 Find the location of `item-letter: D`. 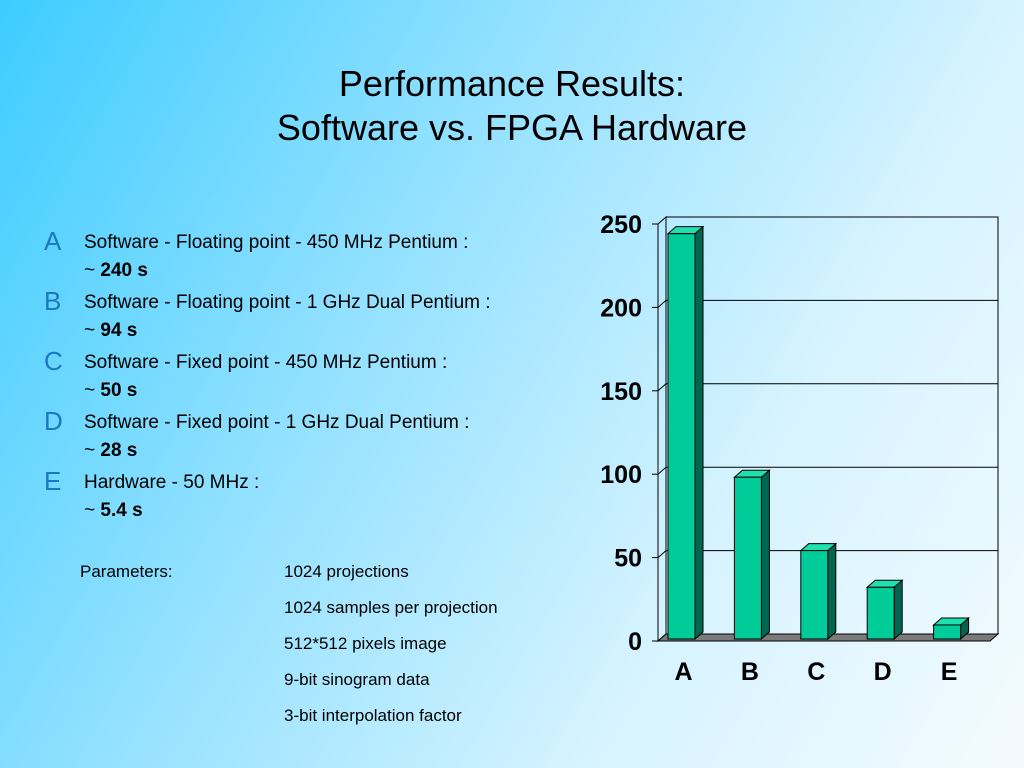

item-letter: D is located at coordinates (53, 421).